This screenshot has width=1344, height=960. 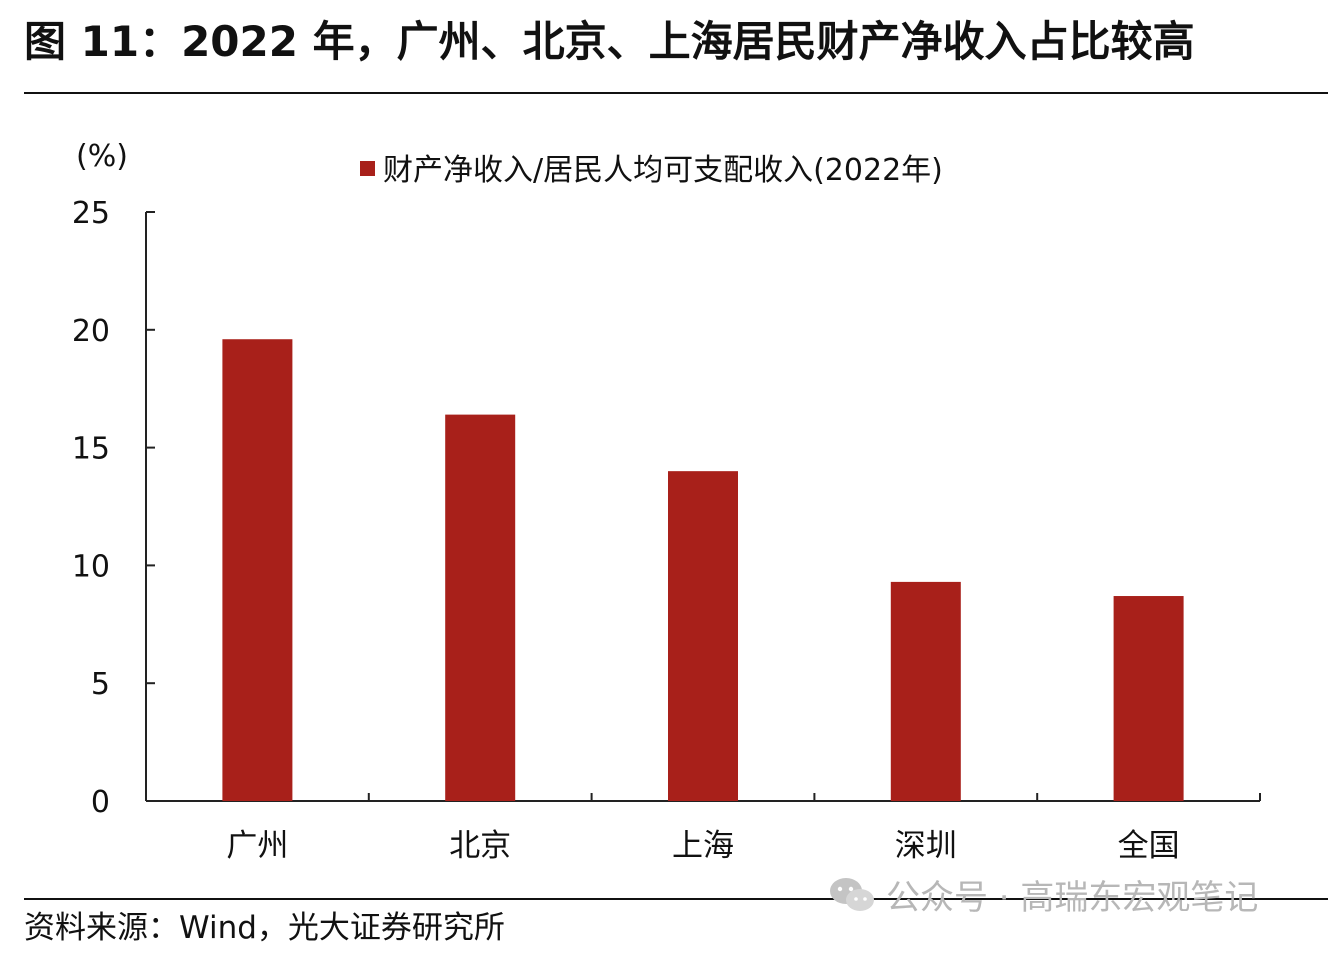 What do you see at coordinates (926, 846) in the screenshot?
I see `x-category-label: 深圳` at bounding box center [926, 846].